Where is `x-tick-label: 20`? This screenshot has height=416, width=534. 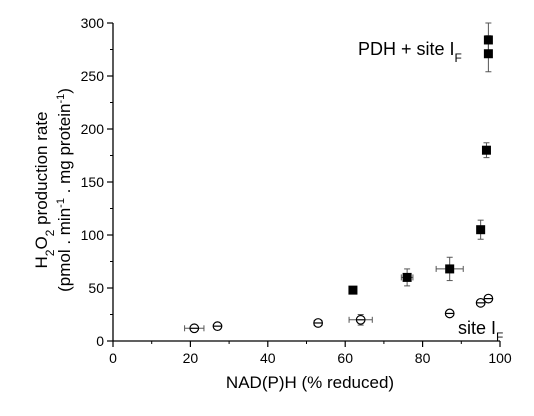 x-tick-label: 20 is located at coordinates (191, 358).